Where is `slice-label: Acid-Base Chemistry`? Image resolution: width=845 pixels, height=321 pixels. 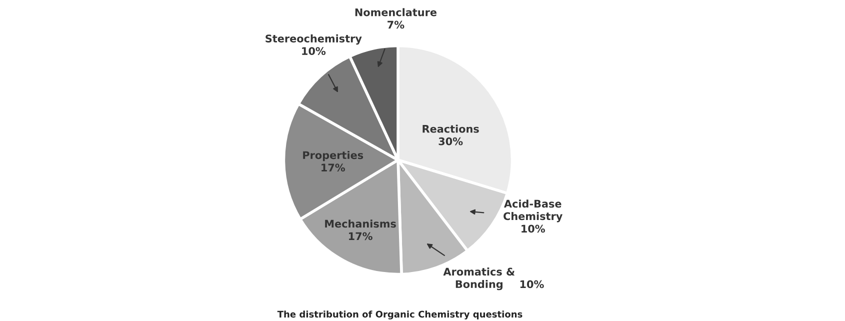 slice-label: Acid-Base Chemistry is located at coordinates (533, 211).